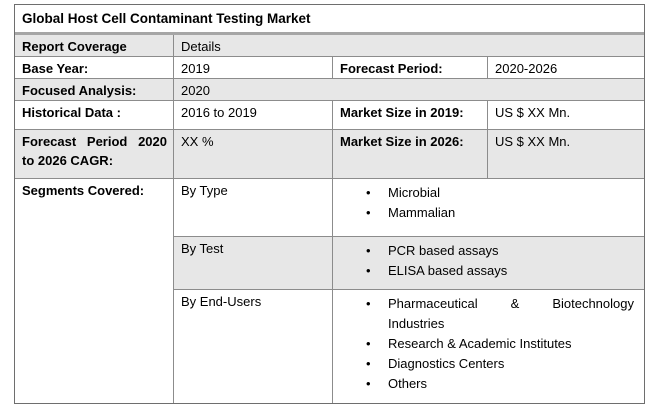 The width and height of the screenshot is (652, 410). Describe the element at coordinates (94, 291) in the screenshot. I see `segments-covered-label: Segments Covered:` at that location.